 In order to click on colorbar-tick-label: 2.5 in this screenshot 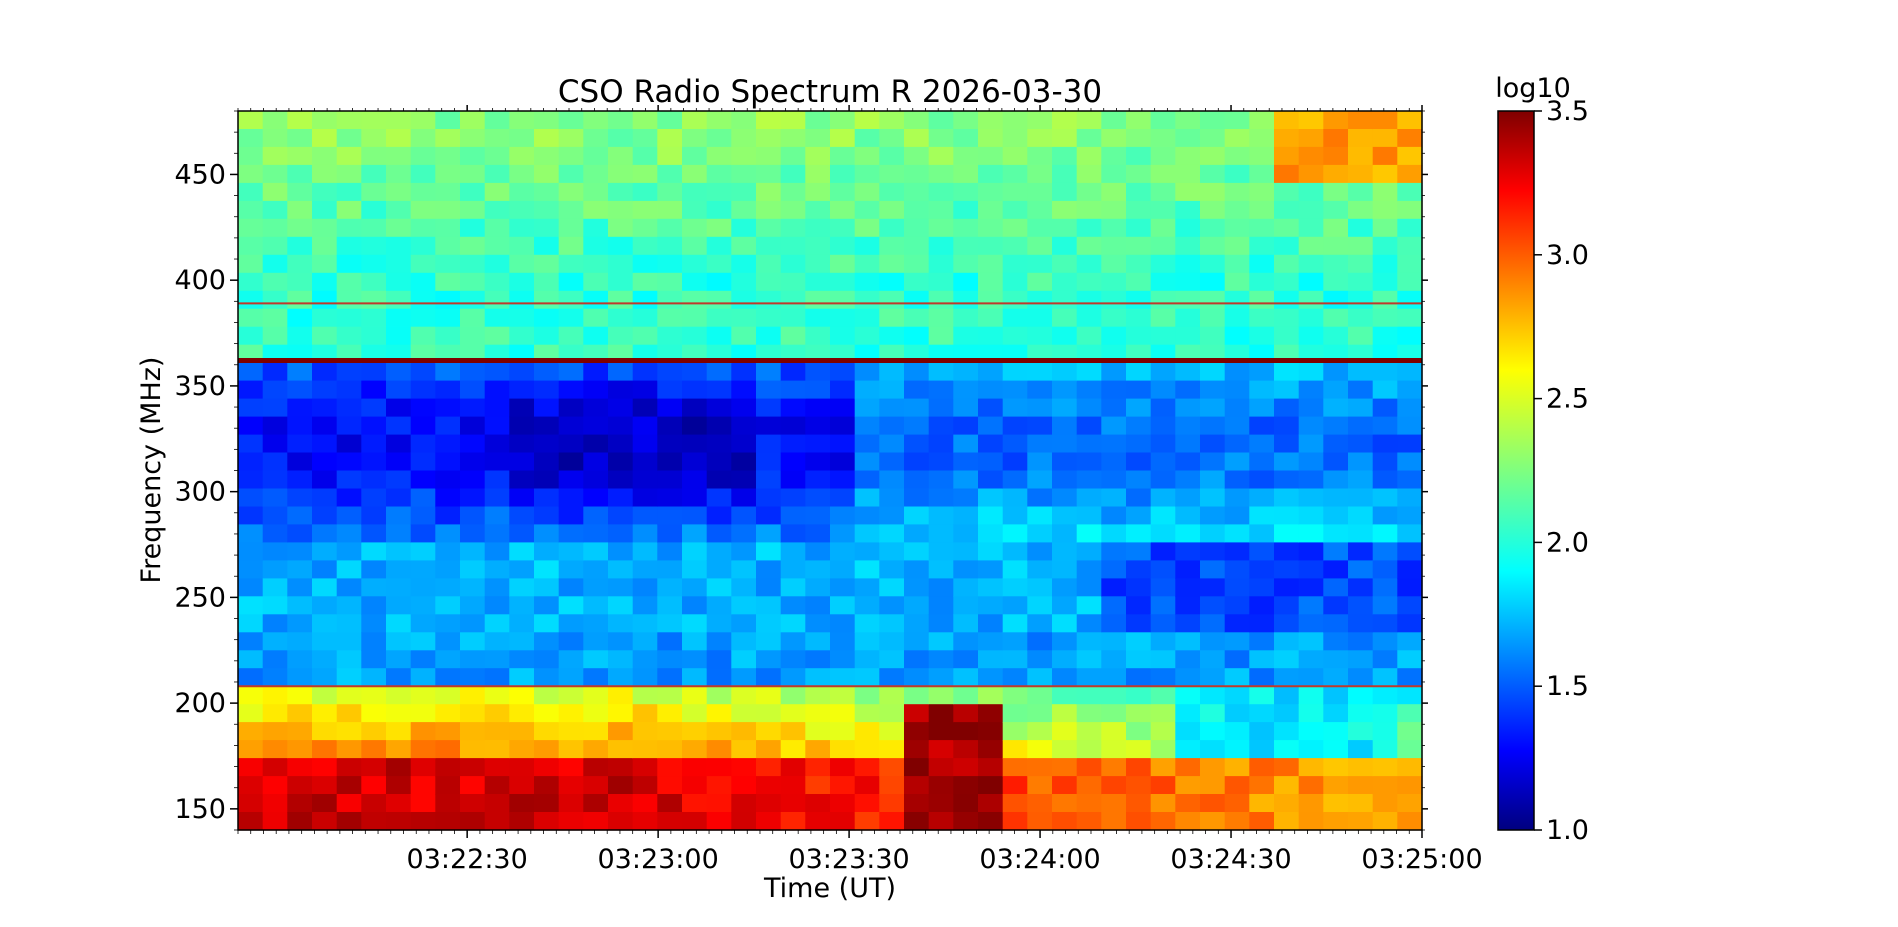, I will do `click(1567, 399)`.